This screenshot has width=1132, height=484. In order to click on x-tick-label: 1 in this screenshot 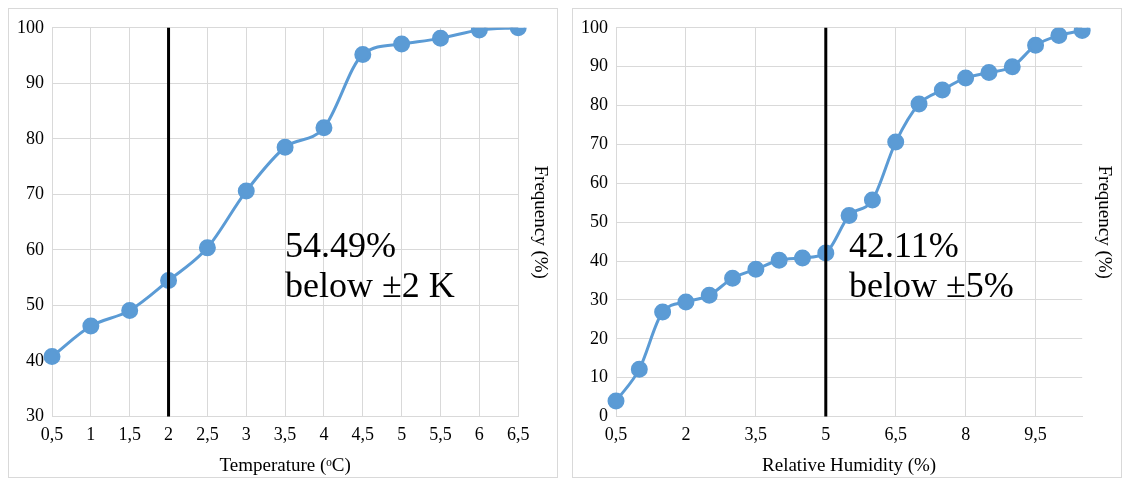, I will do `click(91, 434)`.